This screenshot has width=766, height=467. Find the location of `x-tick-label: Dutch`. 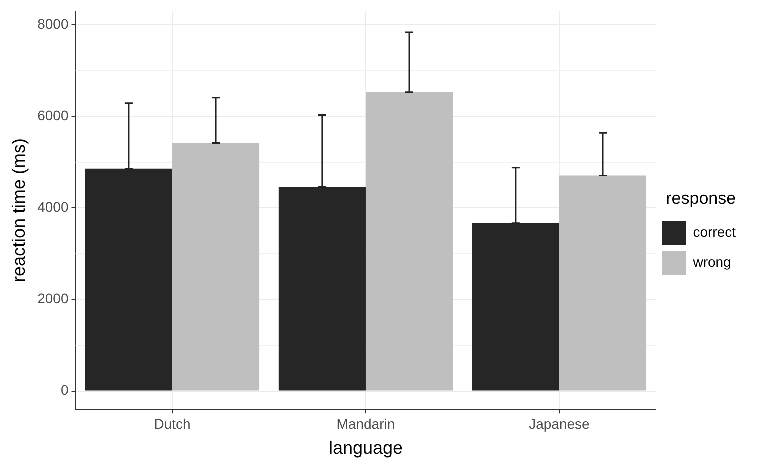

x-tick-label: Dutch is located at coordinates (172, 424).